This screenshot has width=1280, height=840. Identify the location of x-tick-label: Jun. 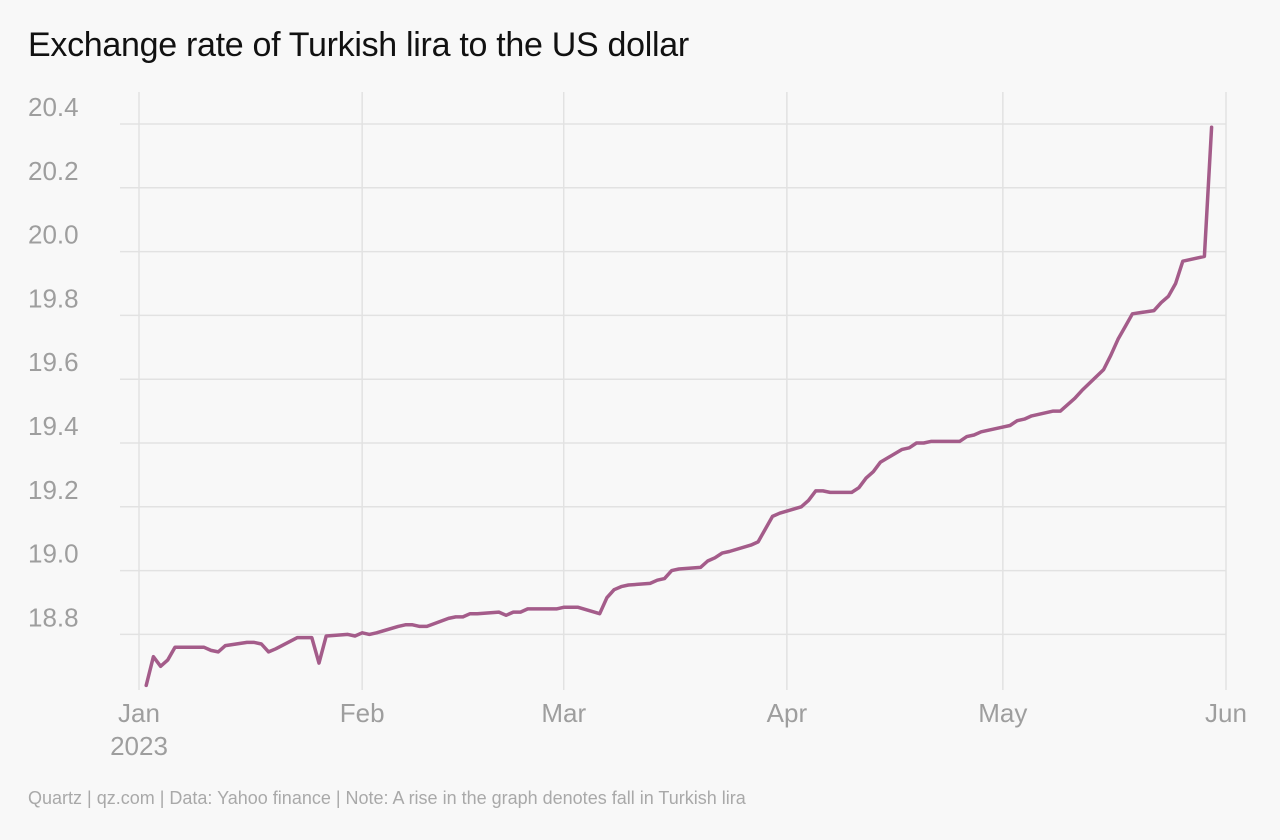
(1226, 713).